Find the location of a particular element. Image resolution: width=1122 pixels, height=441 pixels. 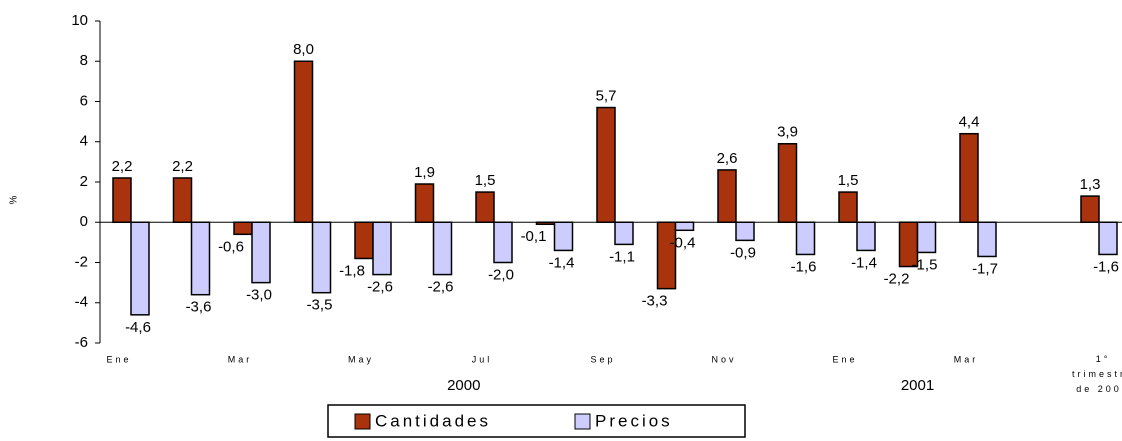

value-label: -2,0 is located at coordinates (501, 274).